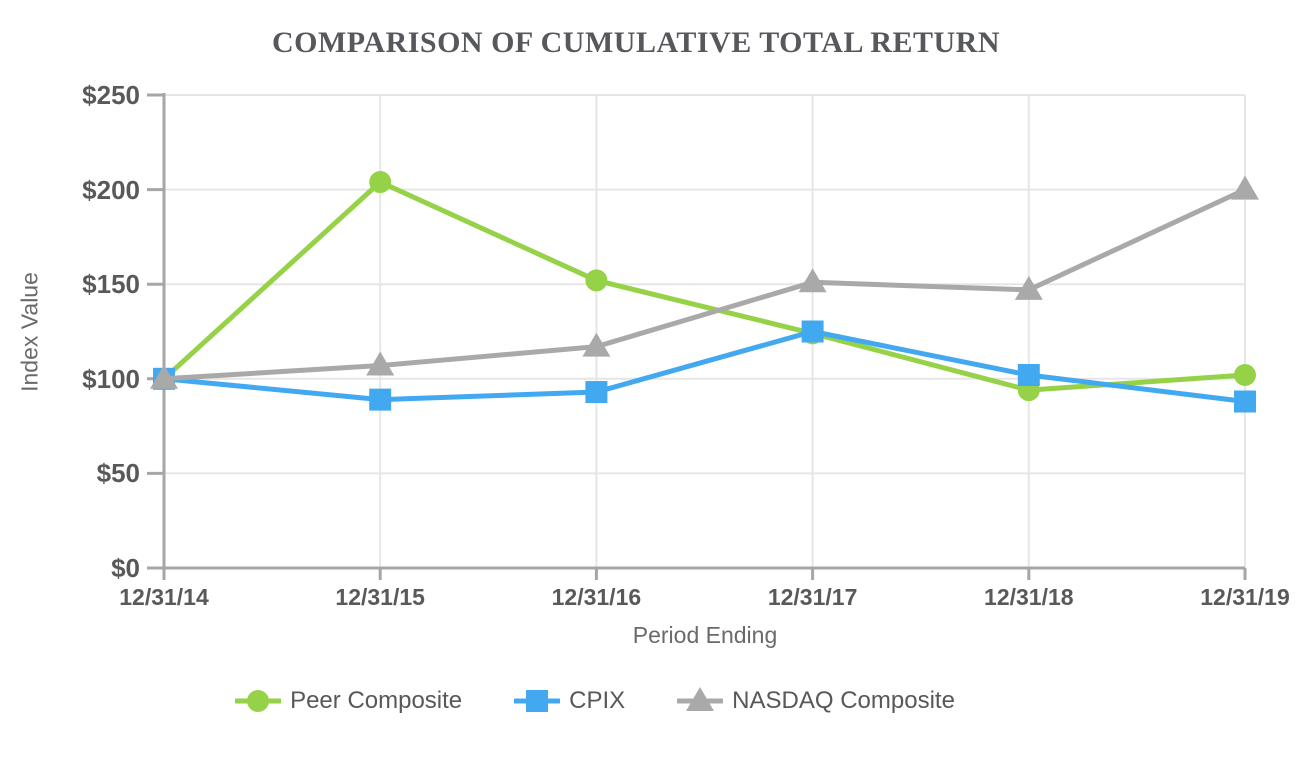  I want to click on legend: Peer Composite CPIX NASDAQ Composite, so click(595, 701).